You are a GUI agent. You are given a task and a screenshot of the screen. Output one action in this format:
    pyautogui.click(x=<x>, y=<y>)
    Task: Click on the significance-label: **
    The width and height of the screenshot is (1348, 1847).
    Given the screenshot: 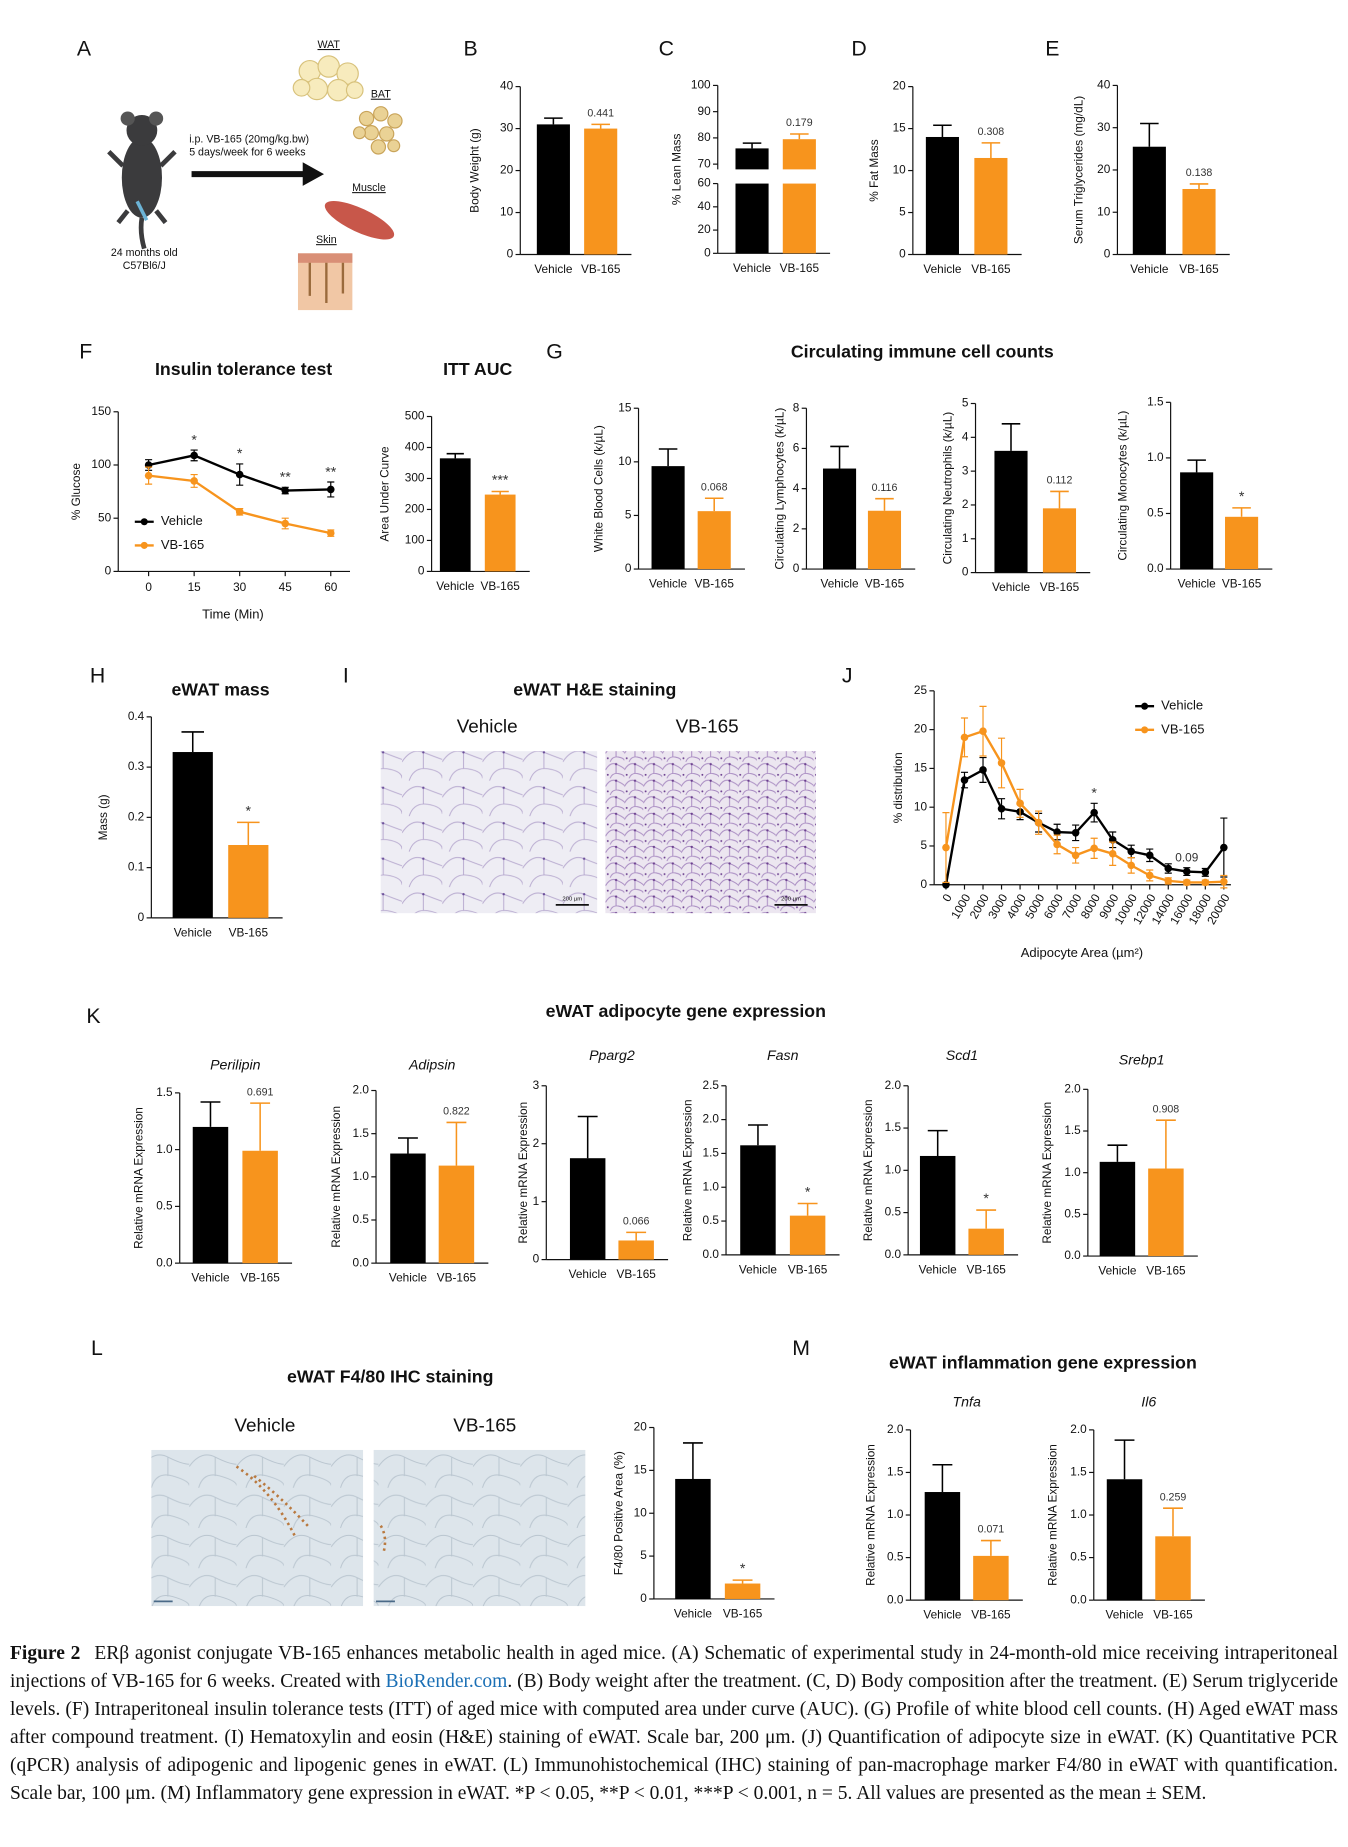 What is the action you would take?
    pyautogui.click(x=331, y=472)
    